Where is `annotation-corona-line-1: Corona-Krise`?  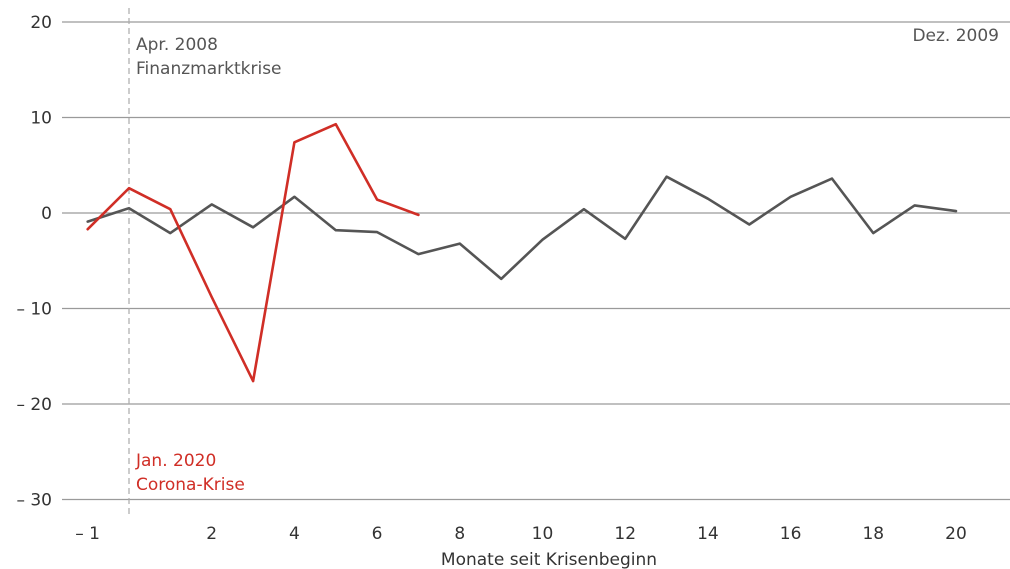 annotation-corona-line-1: Corona-Krise is located at coordinates (190, 485).